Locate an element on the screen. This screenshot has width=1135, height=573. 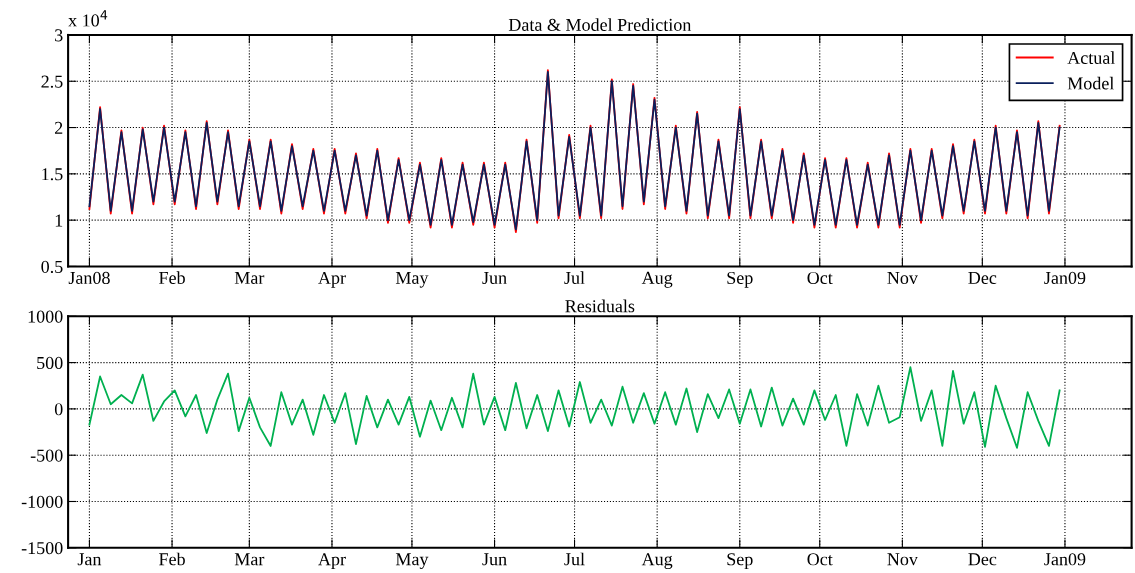
y-tick-label: 2 is located at coordinates (59, 127).